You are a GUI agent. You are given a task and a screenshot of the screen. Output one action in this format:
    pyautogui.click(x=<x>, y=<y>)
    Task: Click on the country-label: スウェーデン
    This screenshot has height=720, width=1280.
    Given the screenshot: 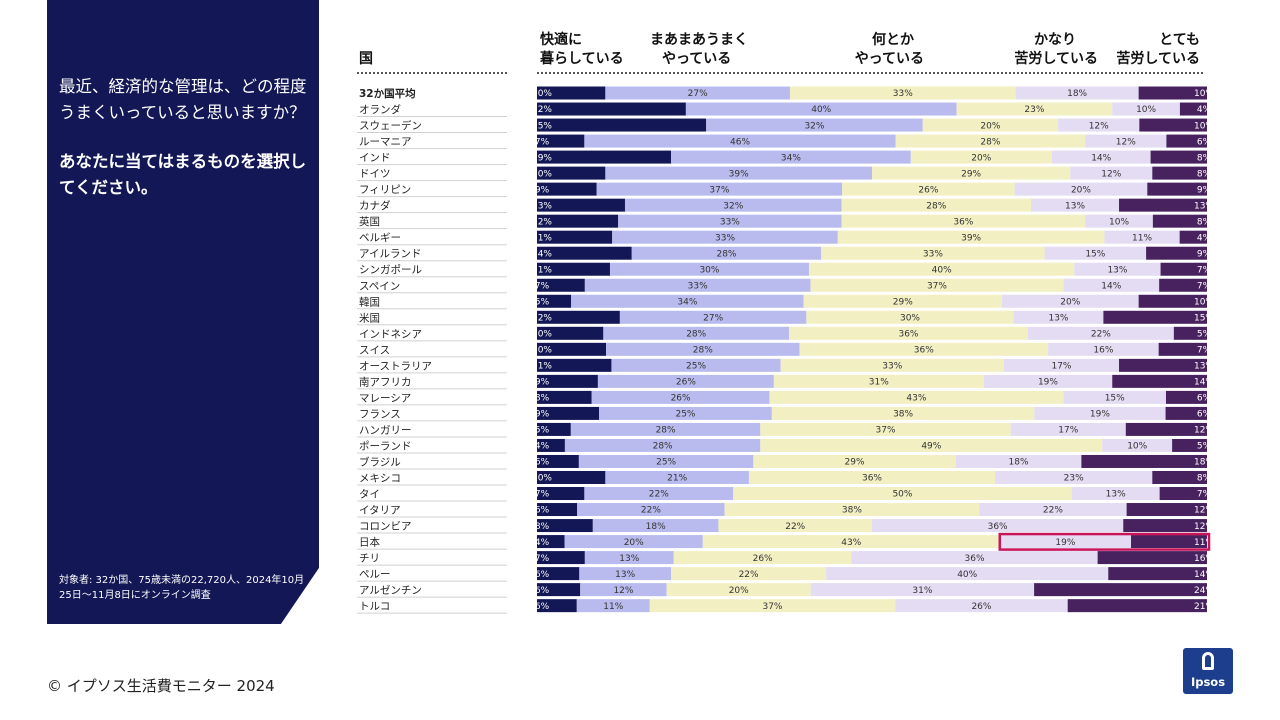 What is the action you would take?
    pyautogui.click(x=390, y=125)
    